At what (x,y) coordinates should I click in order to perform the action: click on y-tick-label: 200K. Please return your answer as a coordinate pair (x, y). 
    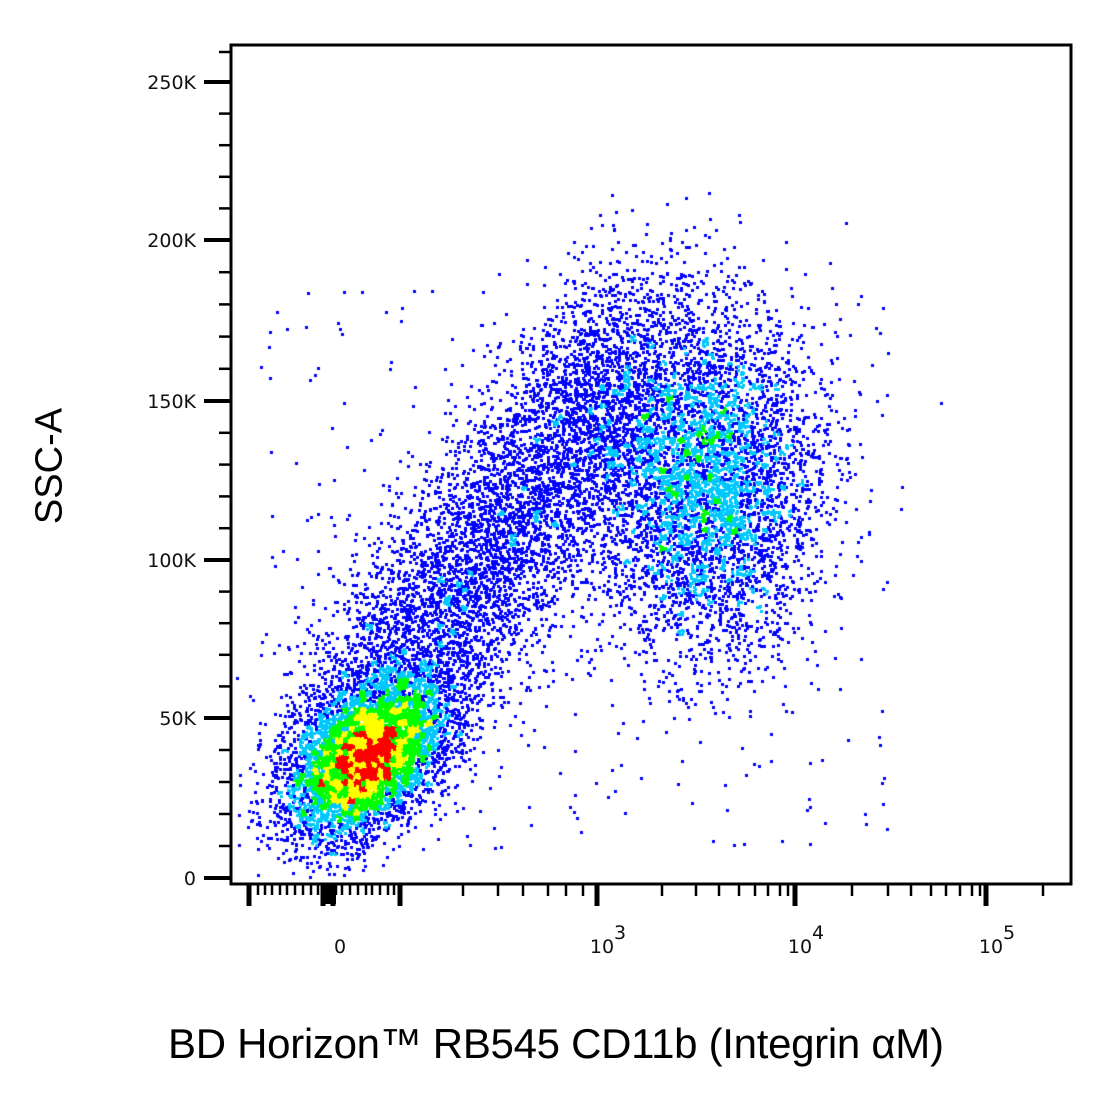
    Looking at the image, I should click on (171, 241).